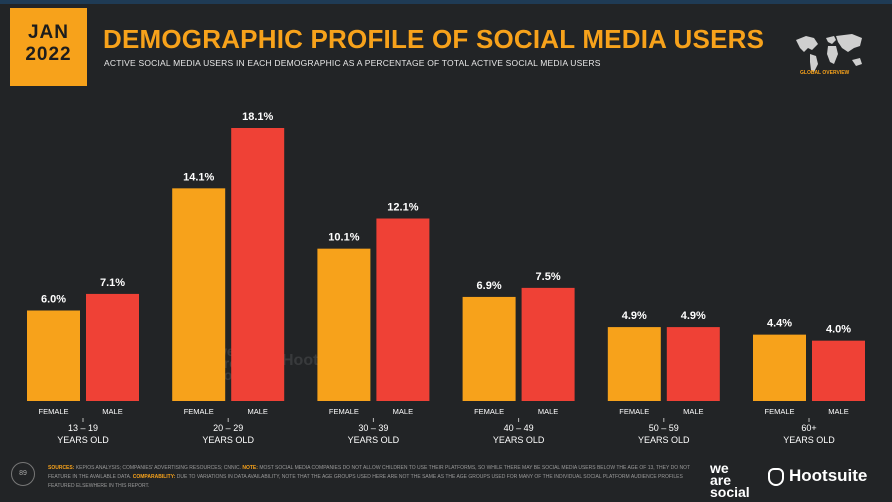 Image resolution: width=892 pixels, height=502 pixels. What do you see at coordinates (446, 2) in the screenshot?
I see `top-strip` at bounding box center [446, 2].